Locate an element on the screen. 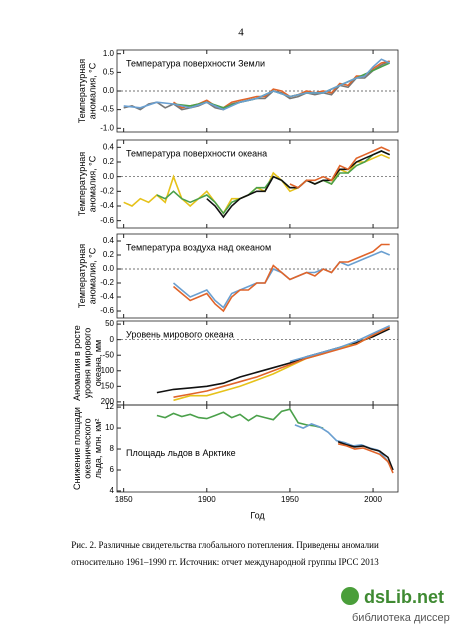 Image resolution: width=450 pixels, height=637 pixels. x-tick-label: 1950 is located at coordinates (290, 499).